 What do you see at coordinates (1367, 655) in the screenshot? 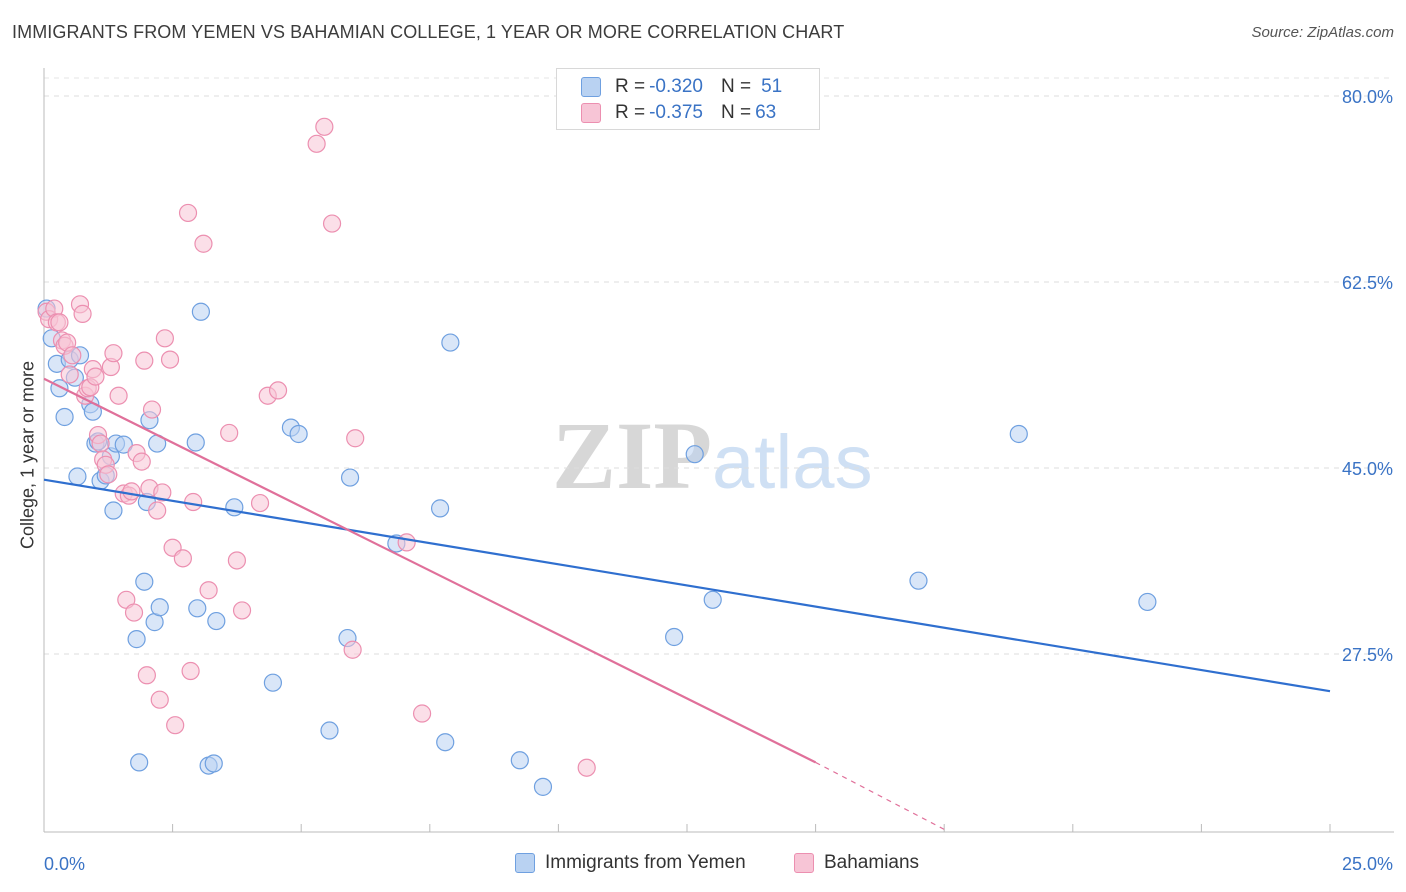
I see `y-tick-label: 27.5%` at bounding box center [1367, 655].